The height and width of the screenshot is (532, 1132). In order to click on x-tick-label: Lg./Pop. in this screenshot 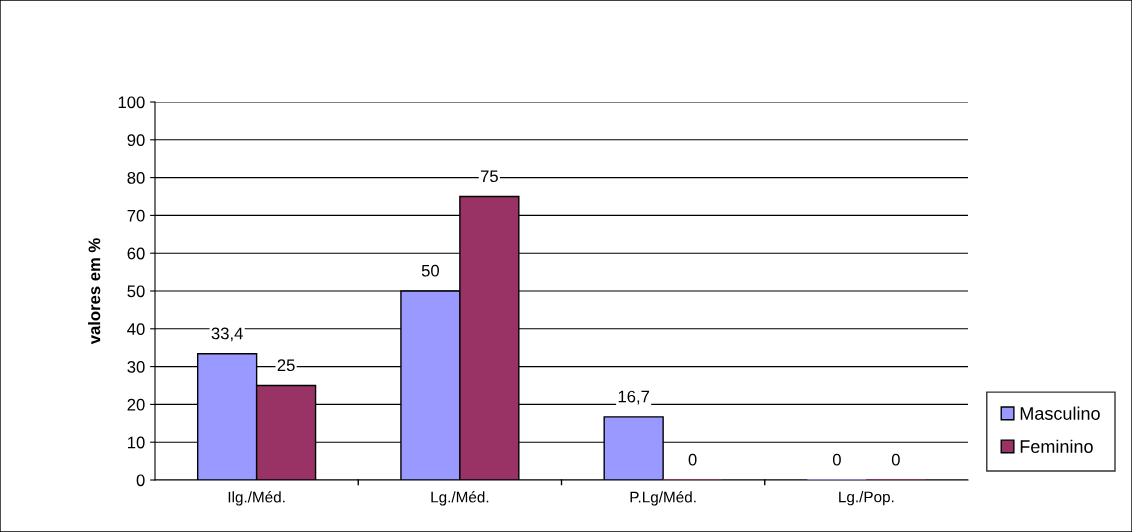, I will do `click(866, 498)`.